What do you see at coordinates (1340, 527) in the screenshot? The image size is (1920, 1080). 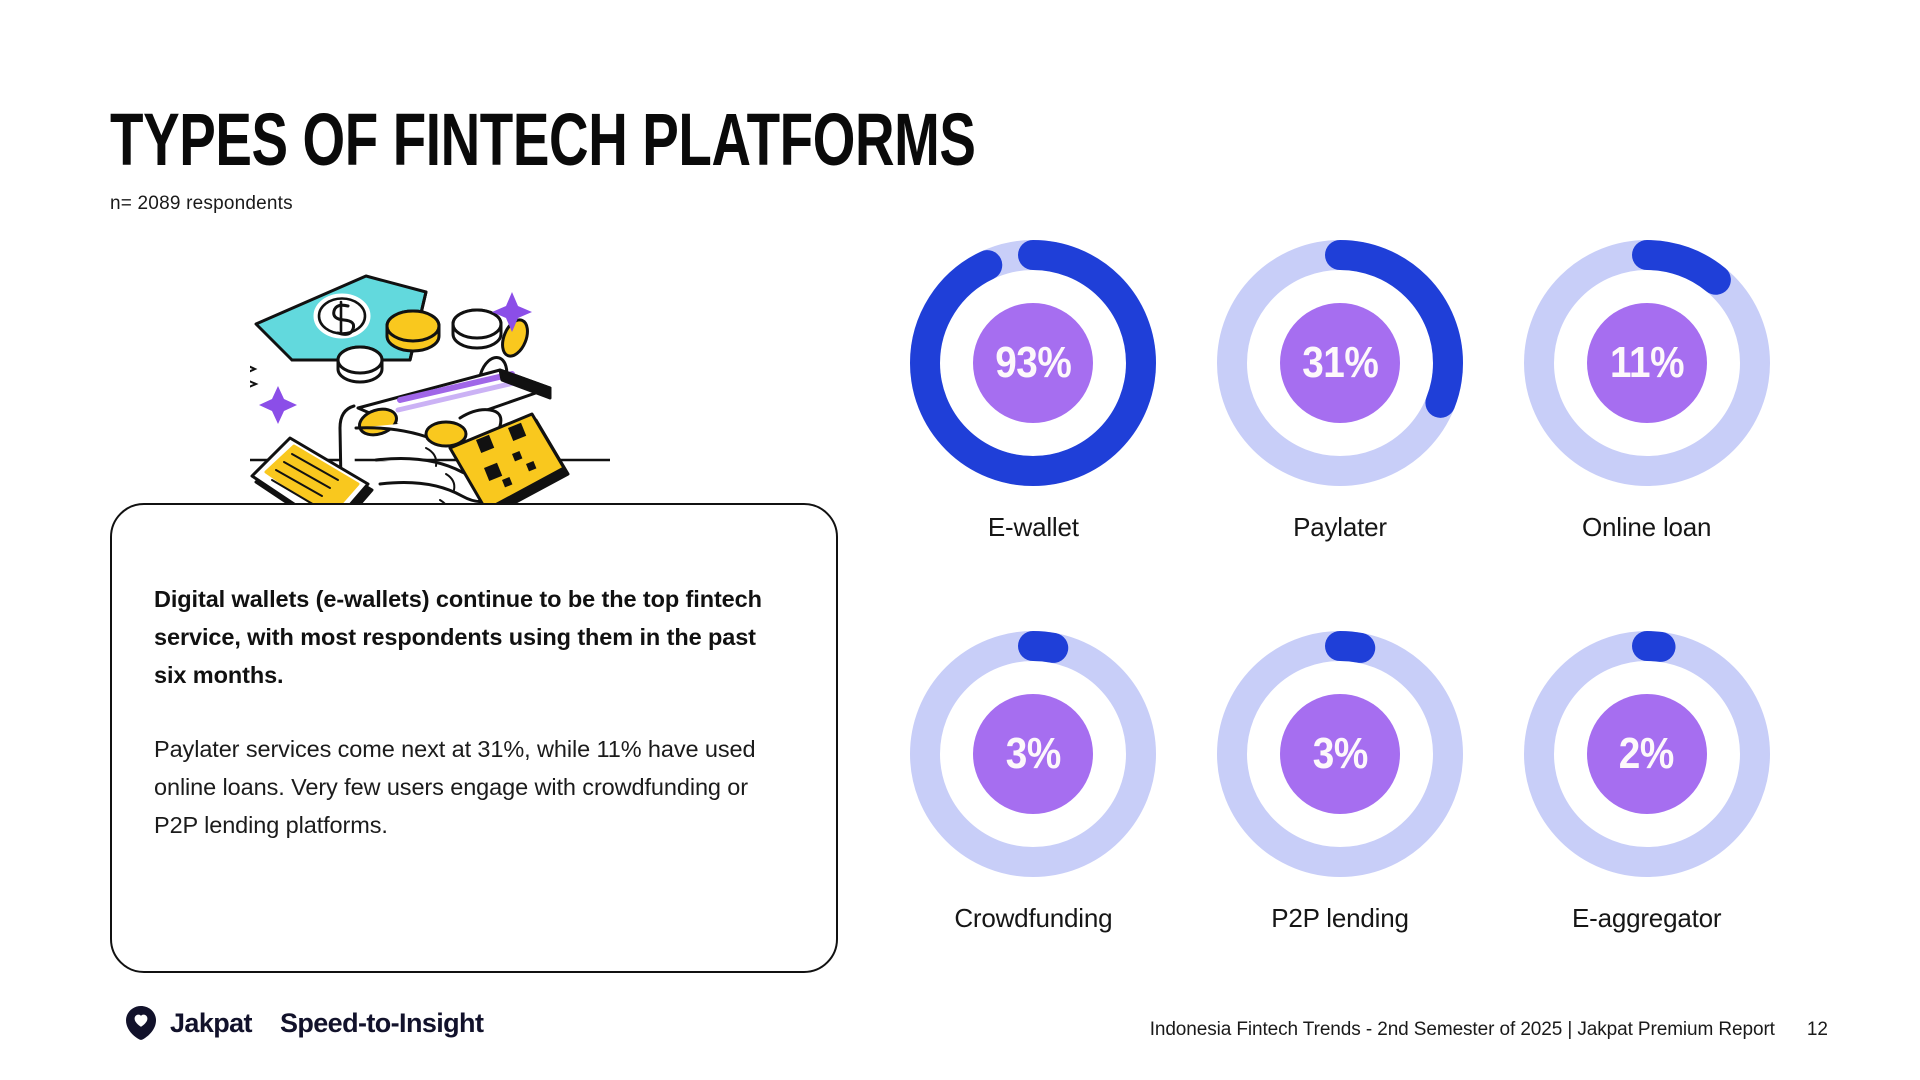 I see `donut-category-label: Paylater` at bounding box center [1340, 527].